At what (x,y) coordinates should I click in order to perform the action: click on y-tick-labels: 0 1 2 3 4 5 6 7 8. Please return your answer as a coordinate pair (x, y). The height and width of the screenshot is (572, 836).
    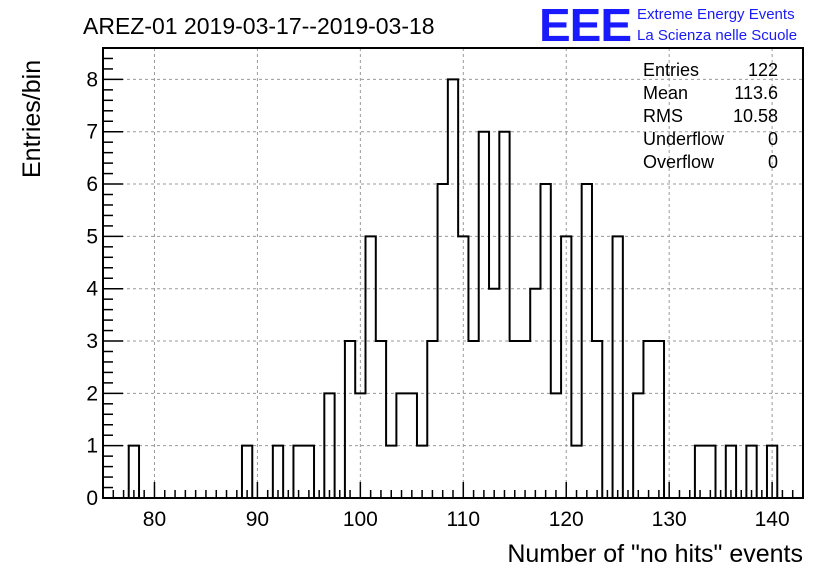
    Looking at the image, I should click on (92, 289).